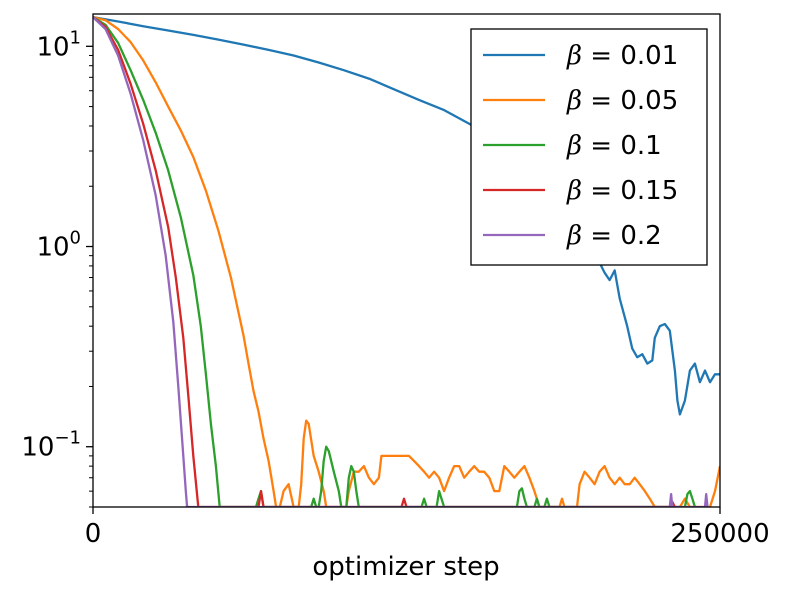 This screenshot has height=595, width=793. Describe the element at coordinates (622, 191) in the screenshot. I see `legend-label-3: β = 0.15` at that location.